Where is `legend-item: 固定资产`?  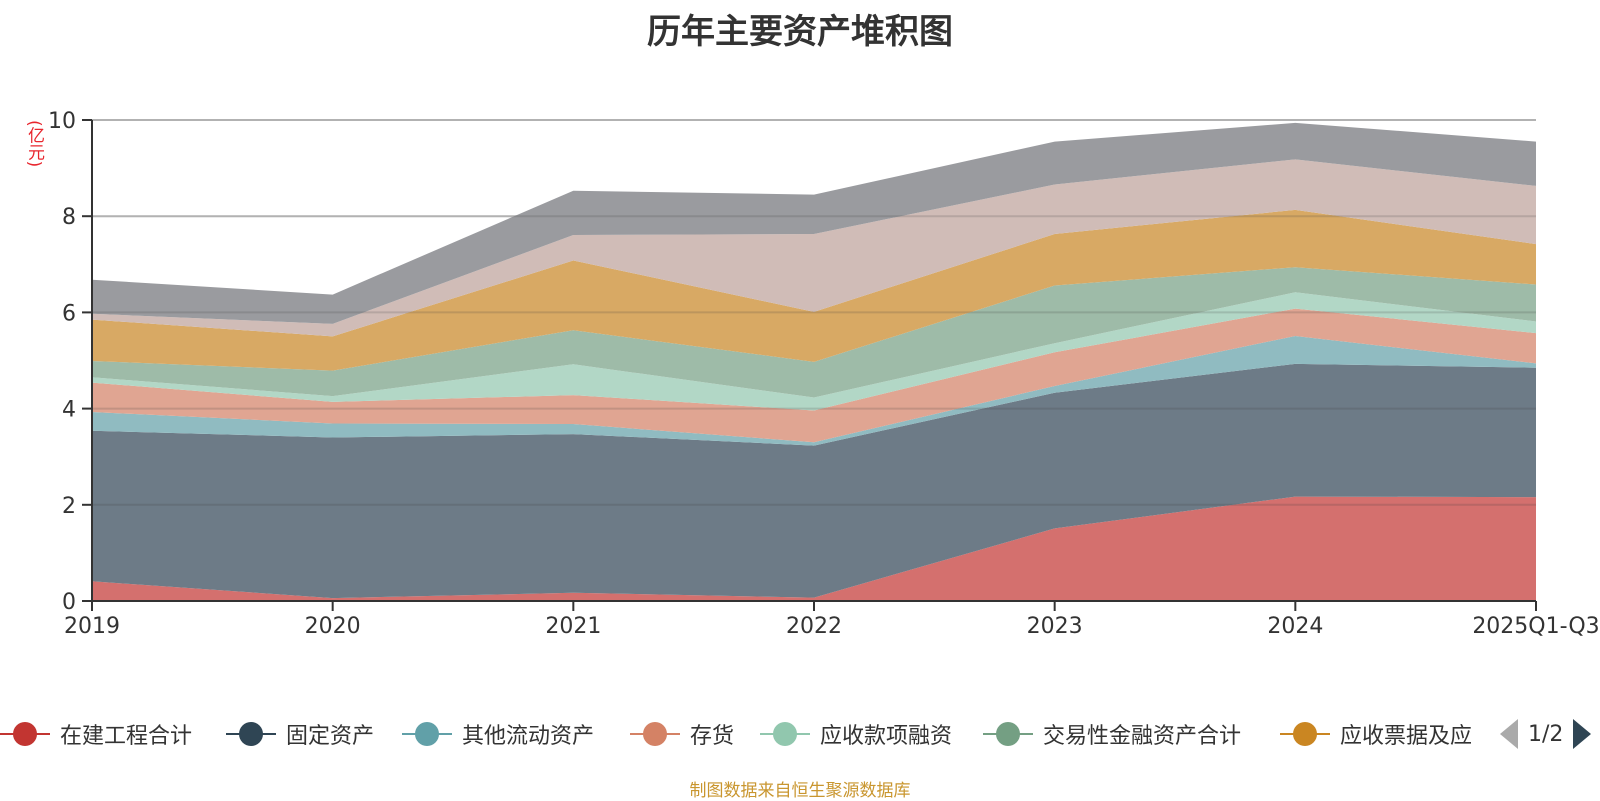 legend-item: 固定资产 is located at coordinates (300, 734).